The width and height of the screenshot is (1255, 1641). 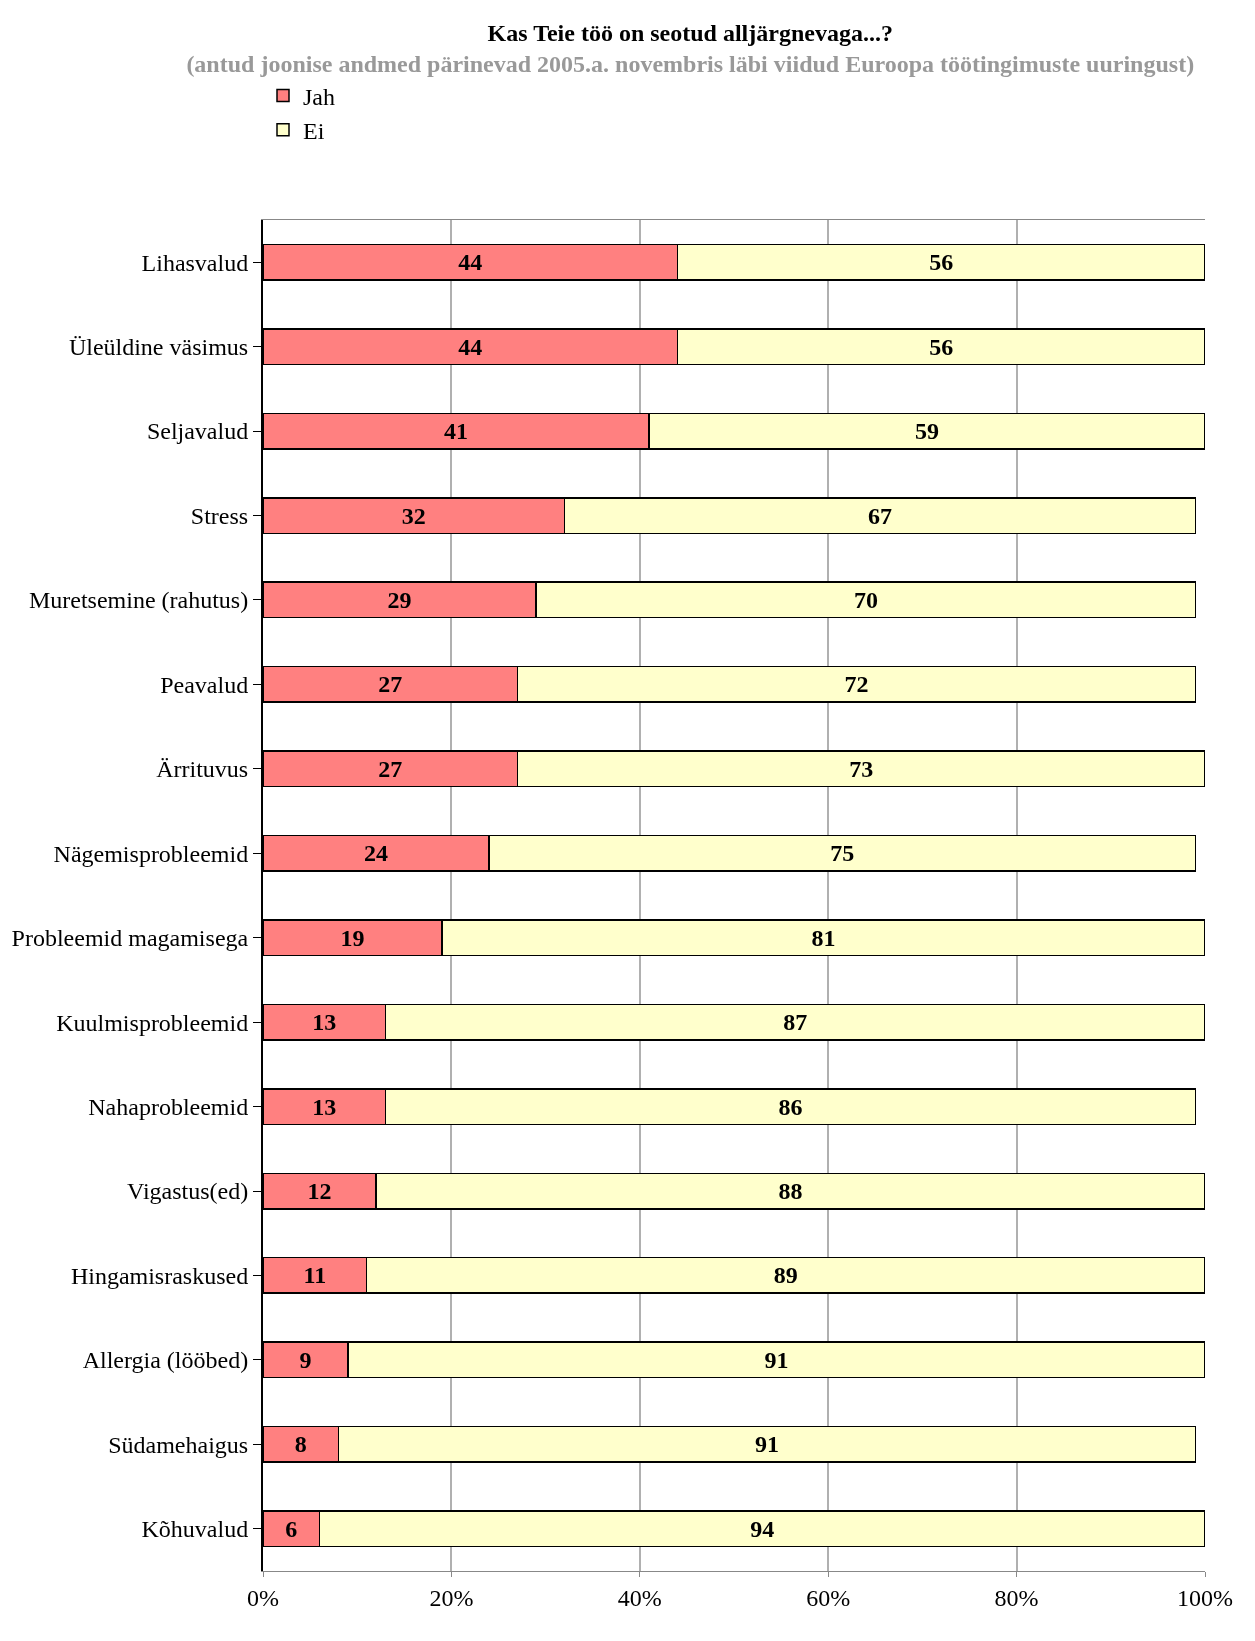 What do you see at coordinates (795, 1022) in the screenshot?
I see `data-label: 87` at bounding box center [795, 1022].